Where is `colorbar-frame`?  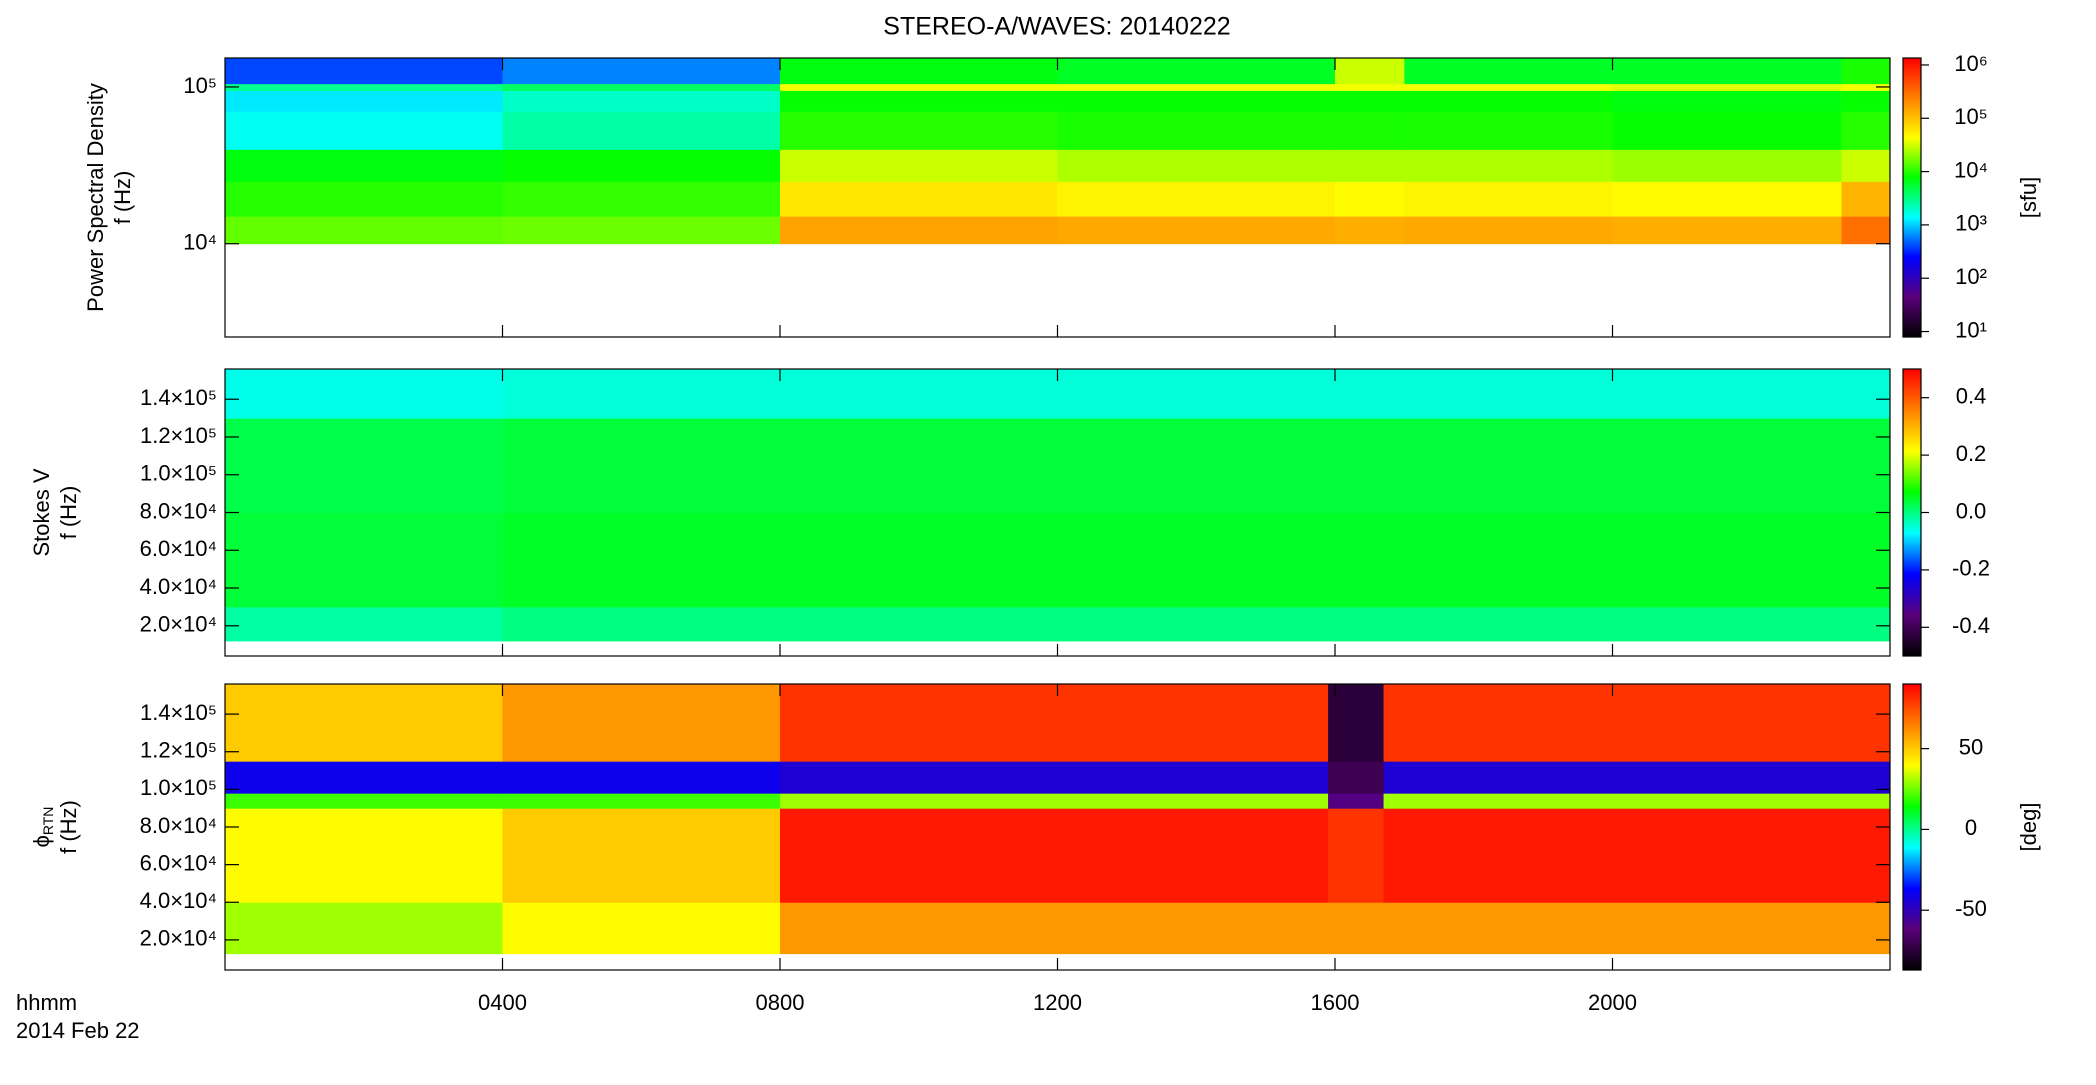
colorbar-frame is located at coordinates (1912, 827).